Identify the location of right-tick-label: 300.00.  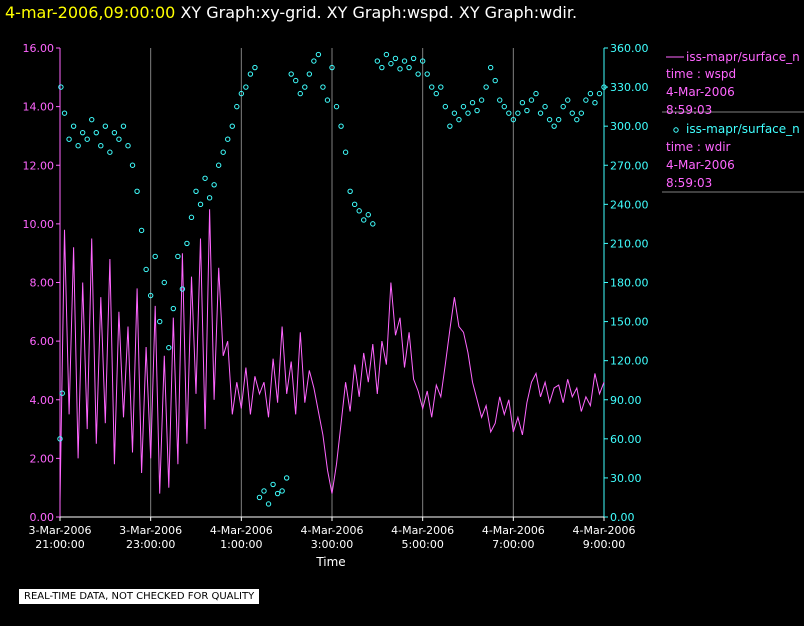
(629, 126).